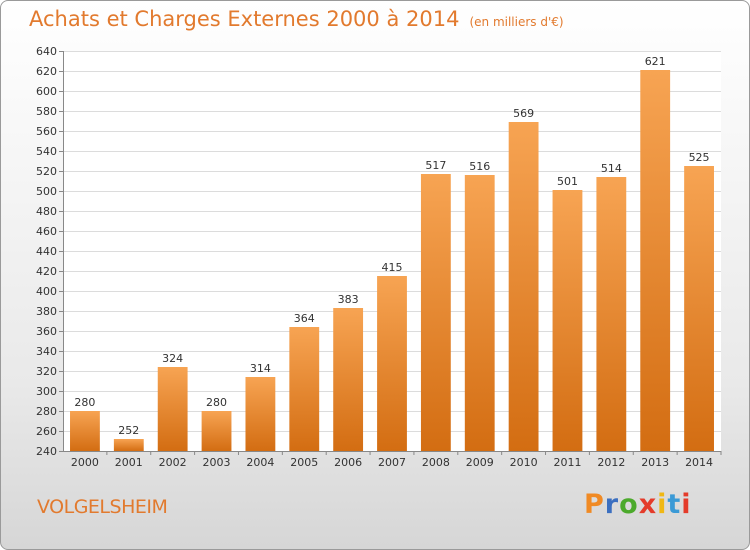 This screenshot has width=750, height=550. I want to click on bar-value-label: 314, so click(260, 368).